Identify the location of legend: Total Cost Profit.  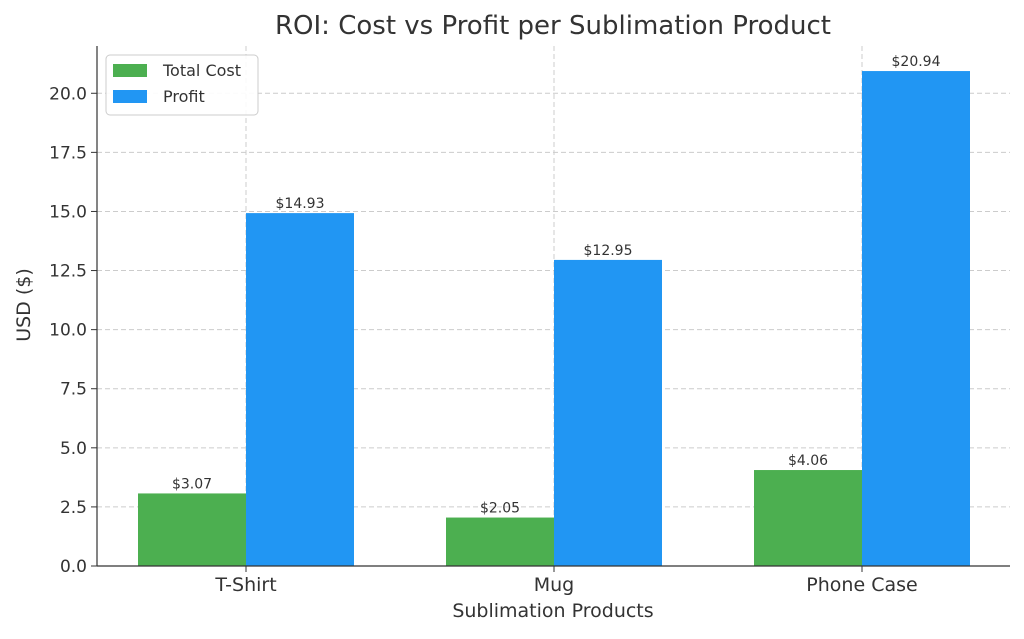
(182, 85).